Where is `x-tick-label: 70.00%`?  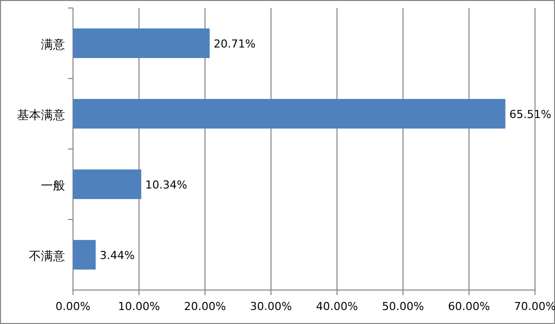
x-tick-label: 70.00% is located at coordinates (534, 306).